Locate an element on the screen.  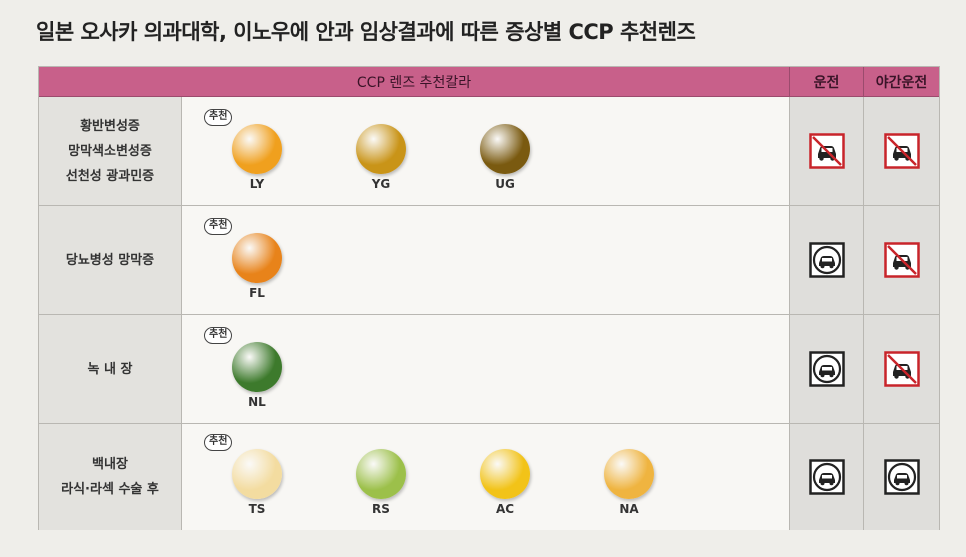
lens-color-cell: 추천 NL is located at coordinates (485, 369).